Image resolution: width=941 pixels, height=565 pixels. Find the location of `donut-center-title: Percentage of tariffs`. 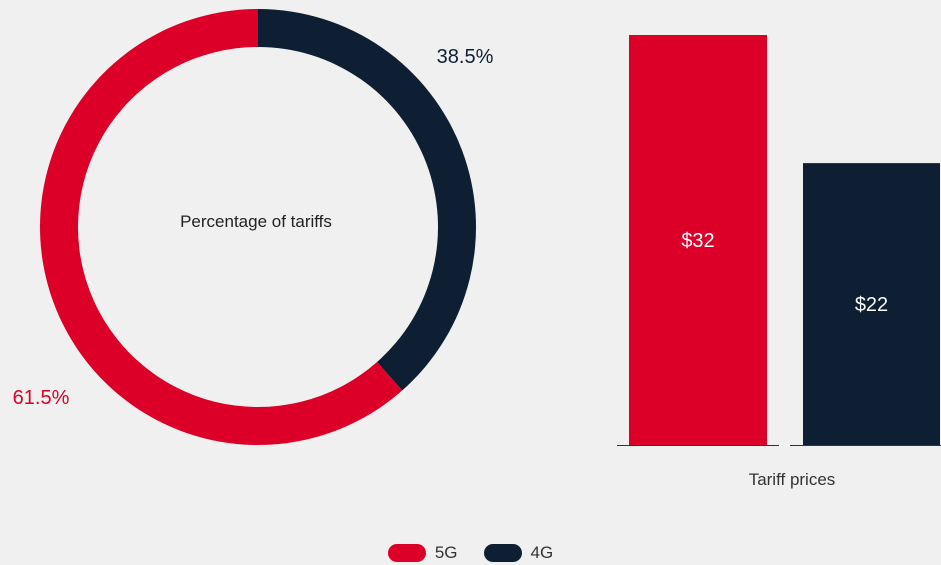

donut-center-title: Percentage of tariffs is located at coordinates (256, 221).